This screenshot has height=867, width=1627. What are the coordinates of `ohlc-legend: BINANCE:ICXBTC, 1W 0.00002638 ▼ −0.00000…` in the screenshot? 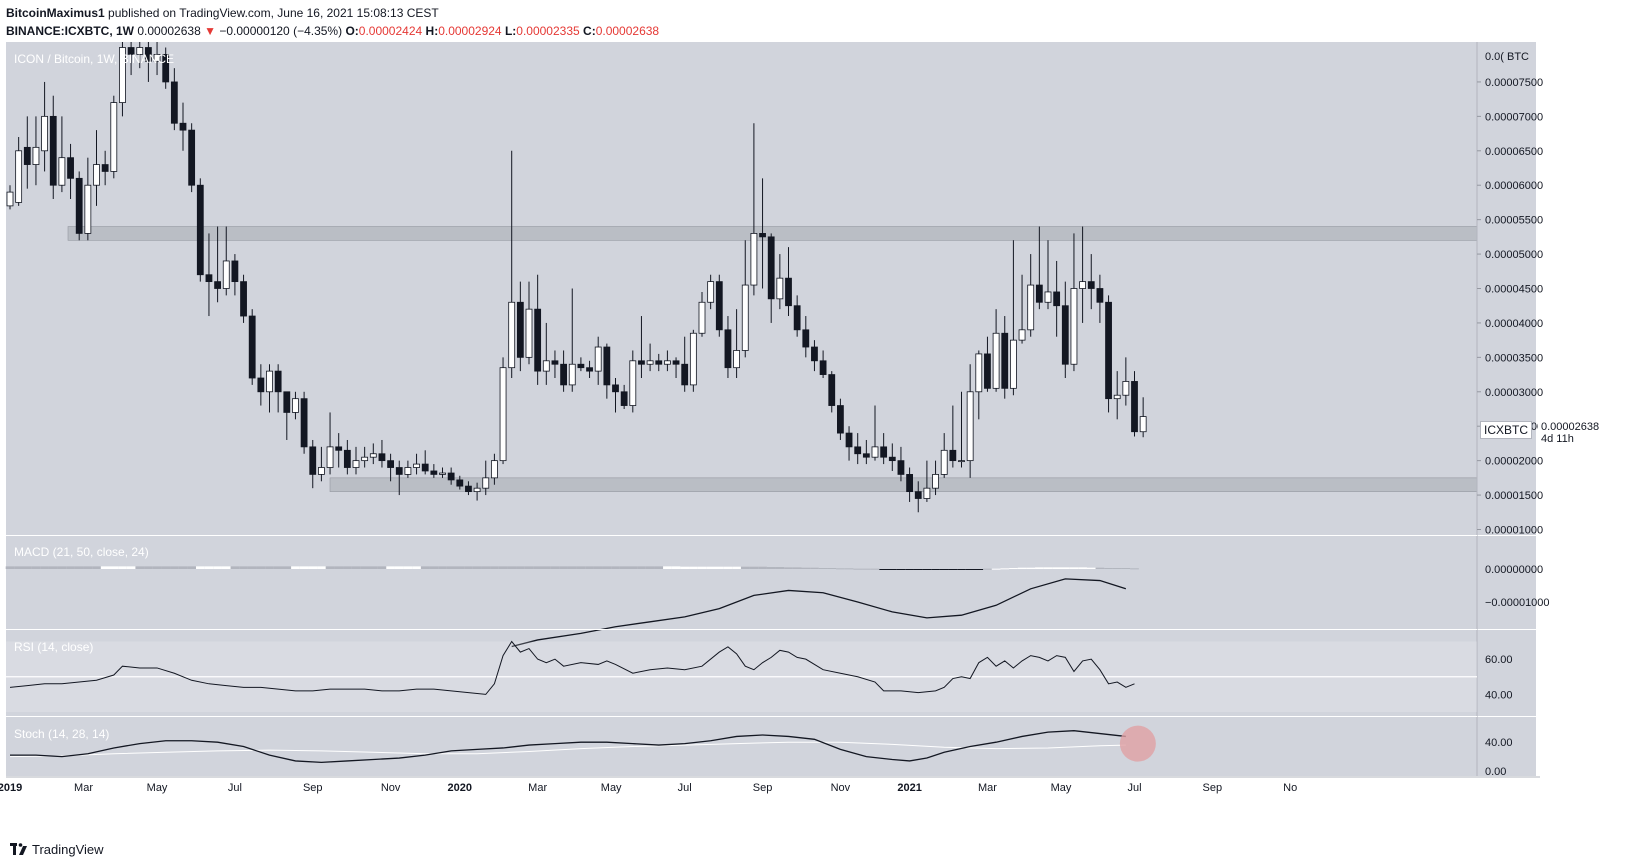 It's located at (332, 31).